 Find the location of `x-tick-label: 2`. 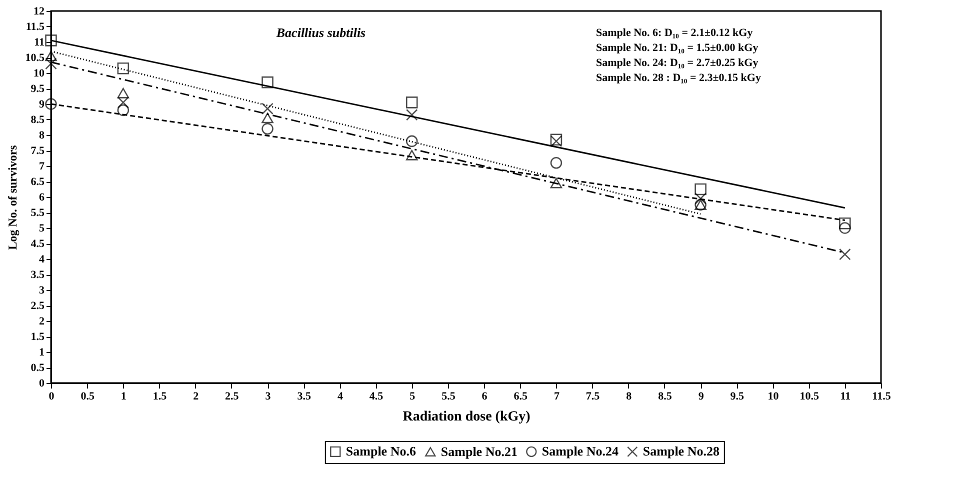

x-tick-label: 2 is located at coordinates (196, 396).